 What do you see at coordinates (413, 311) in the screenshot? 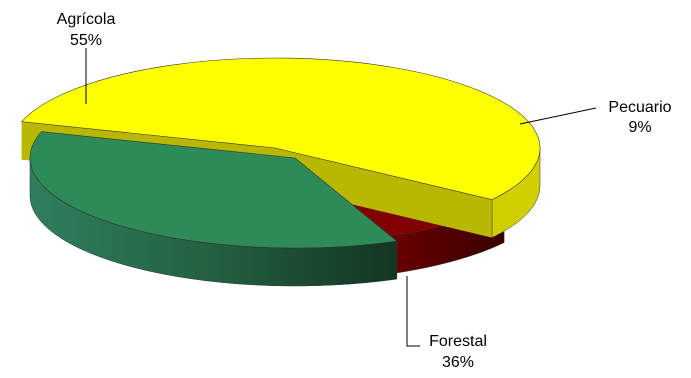
I see `leader-line-forestal` at bounding box center [413, 311].